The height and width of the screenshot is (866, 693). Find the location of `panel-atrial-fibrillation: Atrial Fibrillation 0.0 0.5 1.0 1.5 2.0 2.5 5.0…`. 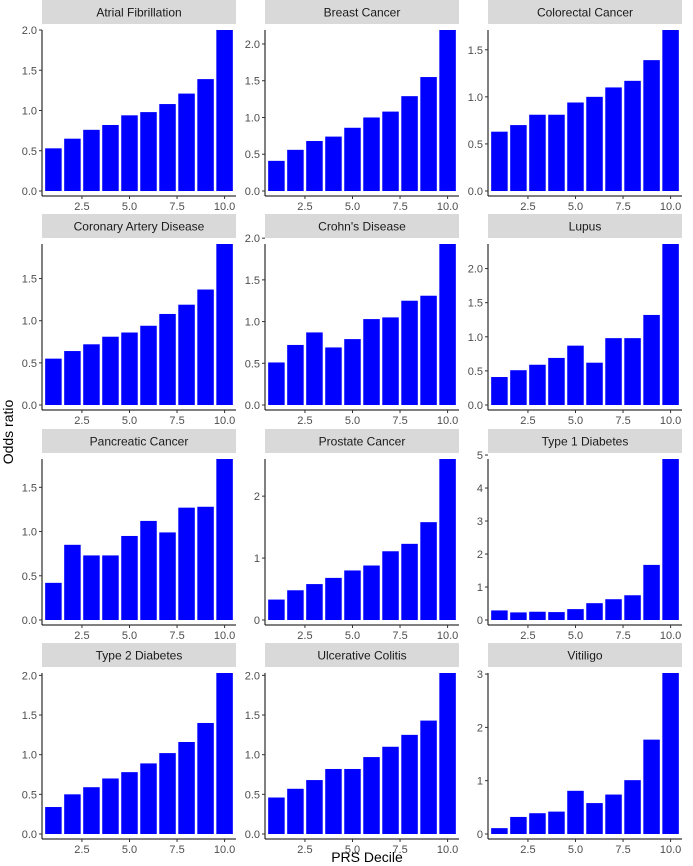

panel-atrial-fibrillation: Atrial Fibrillation 0.0 0.5 1.0 1.5 2.0 2.5 5.0… is located at coordinates (129, 106).